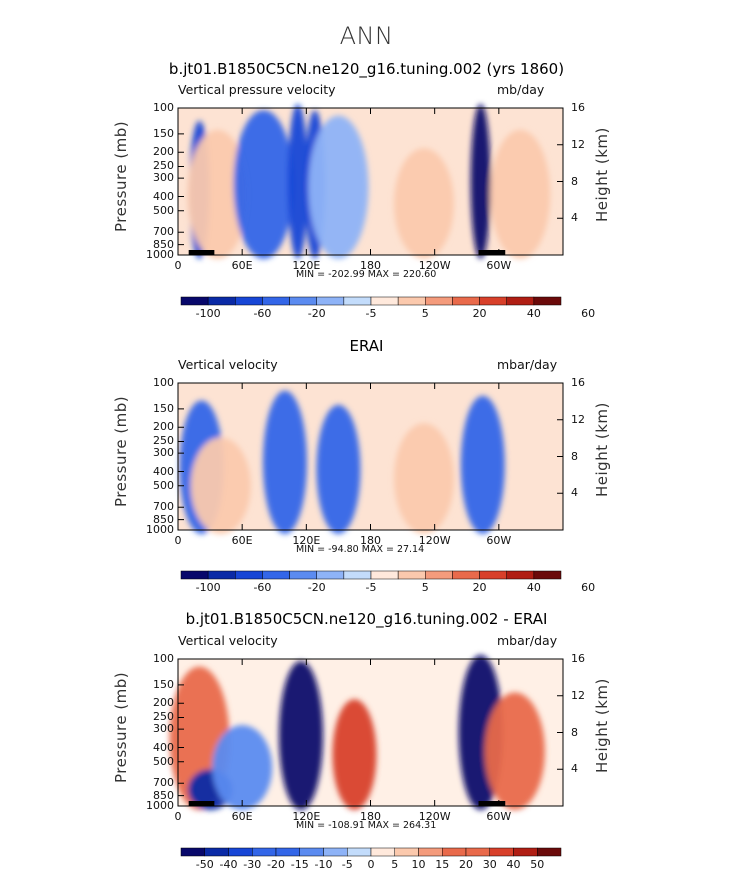  What do you see at coordinates (163, 133) in the screenshot?
I see `pressure-tick-label: 150` at bounding box center [163, 133].